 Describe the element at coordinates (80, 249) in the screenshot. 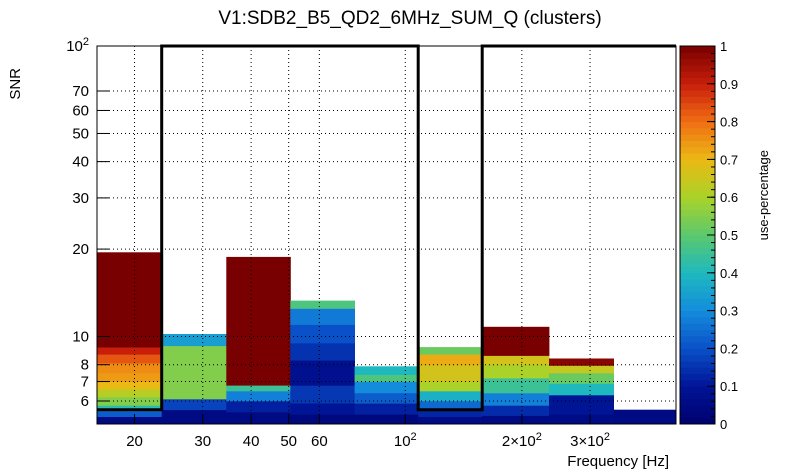

I see `y-tick-label: 20` at that location.